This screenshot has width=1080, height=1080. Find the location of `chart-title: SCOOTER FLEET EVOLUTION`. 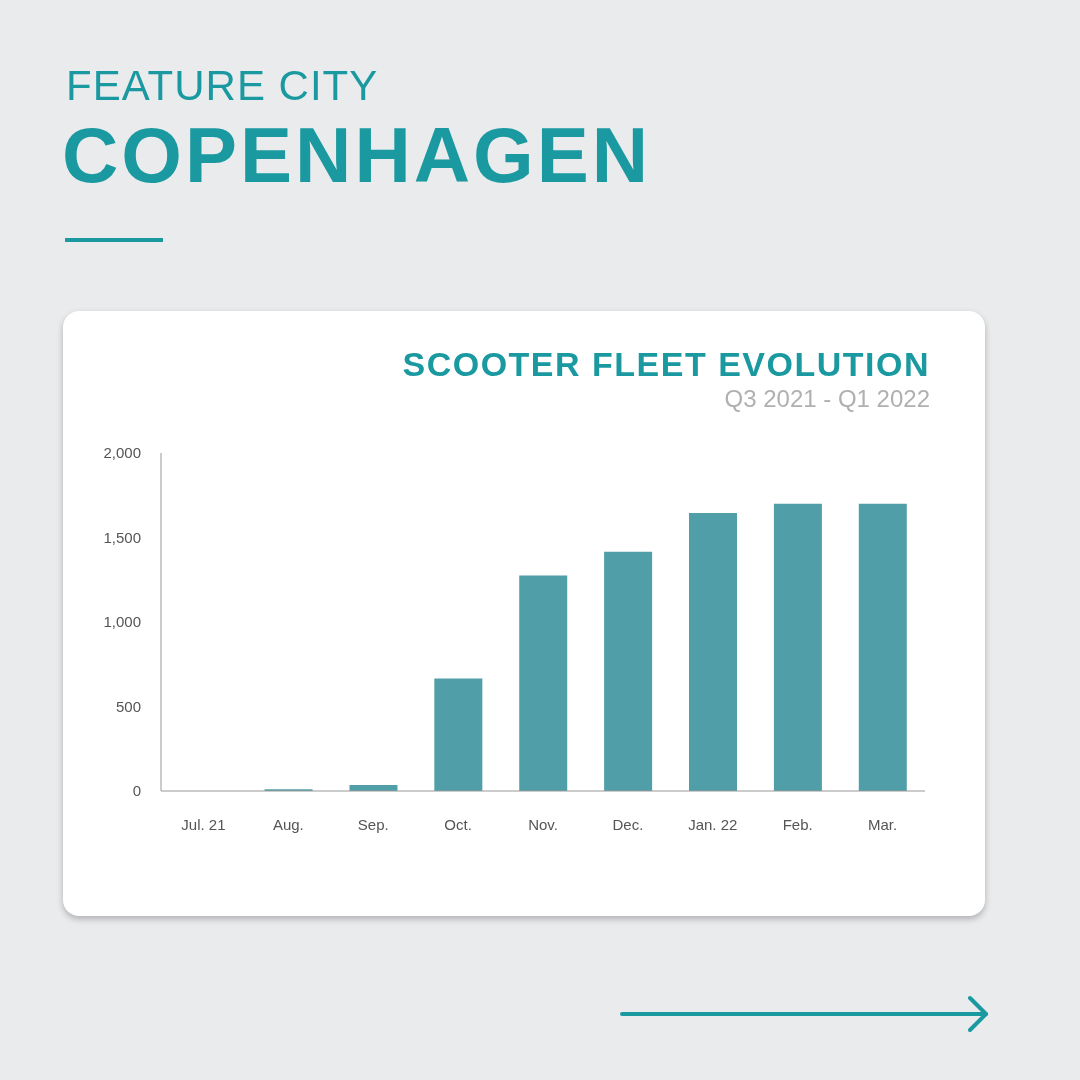

chart-title: SCOOTER FLEET EVOLUTION is located at coordinates (666, 364).